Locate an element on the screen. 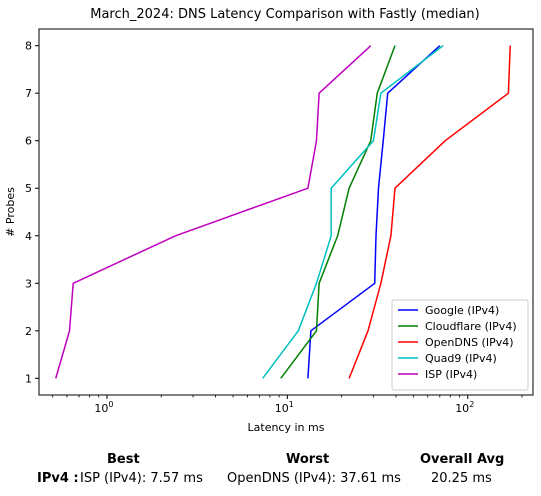 The image size is (541, 496). legend-box is located at coordinates (460, 345).